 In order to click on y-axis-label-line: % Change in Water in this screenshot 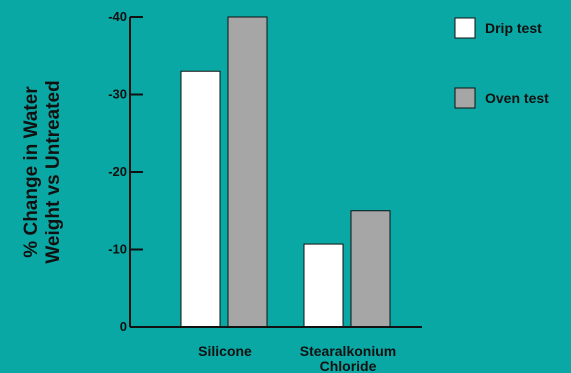, I will do `click(31, 172)`.